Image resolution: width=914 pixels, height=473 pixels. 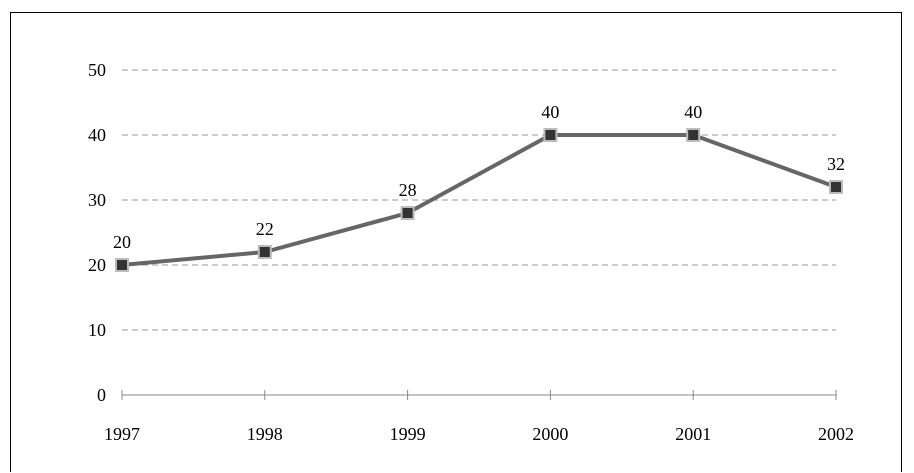 What do you see at coordinates (97, 265) in the screenshot?
I see `y-tick-label: 20` at bounding box center [97, 265].